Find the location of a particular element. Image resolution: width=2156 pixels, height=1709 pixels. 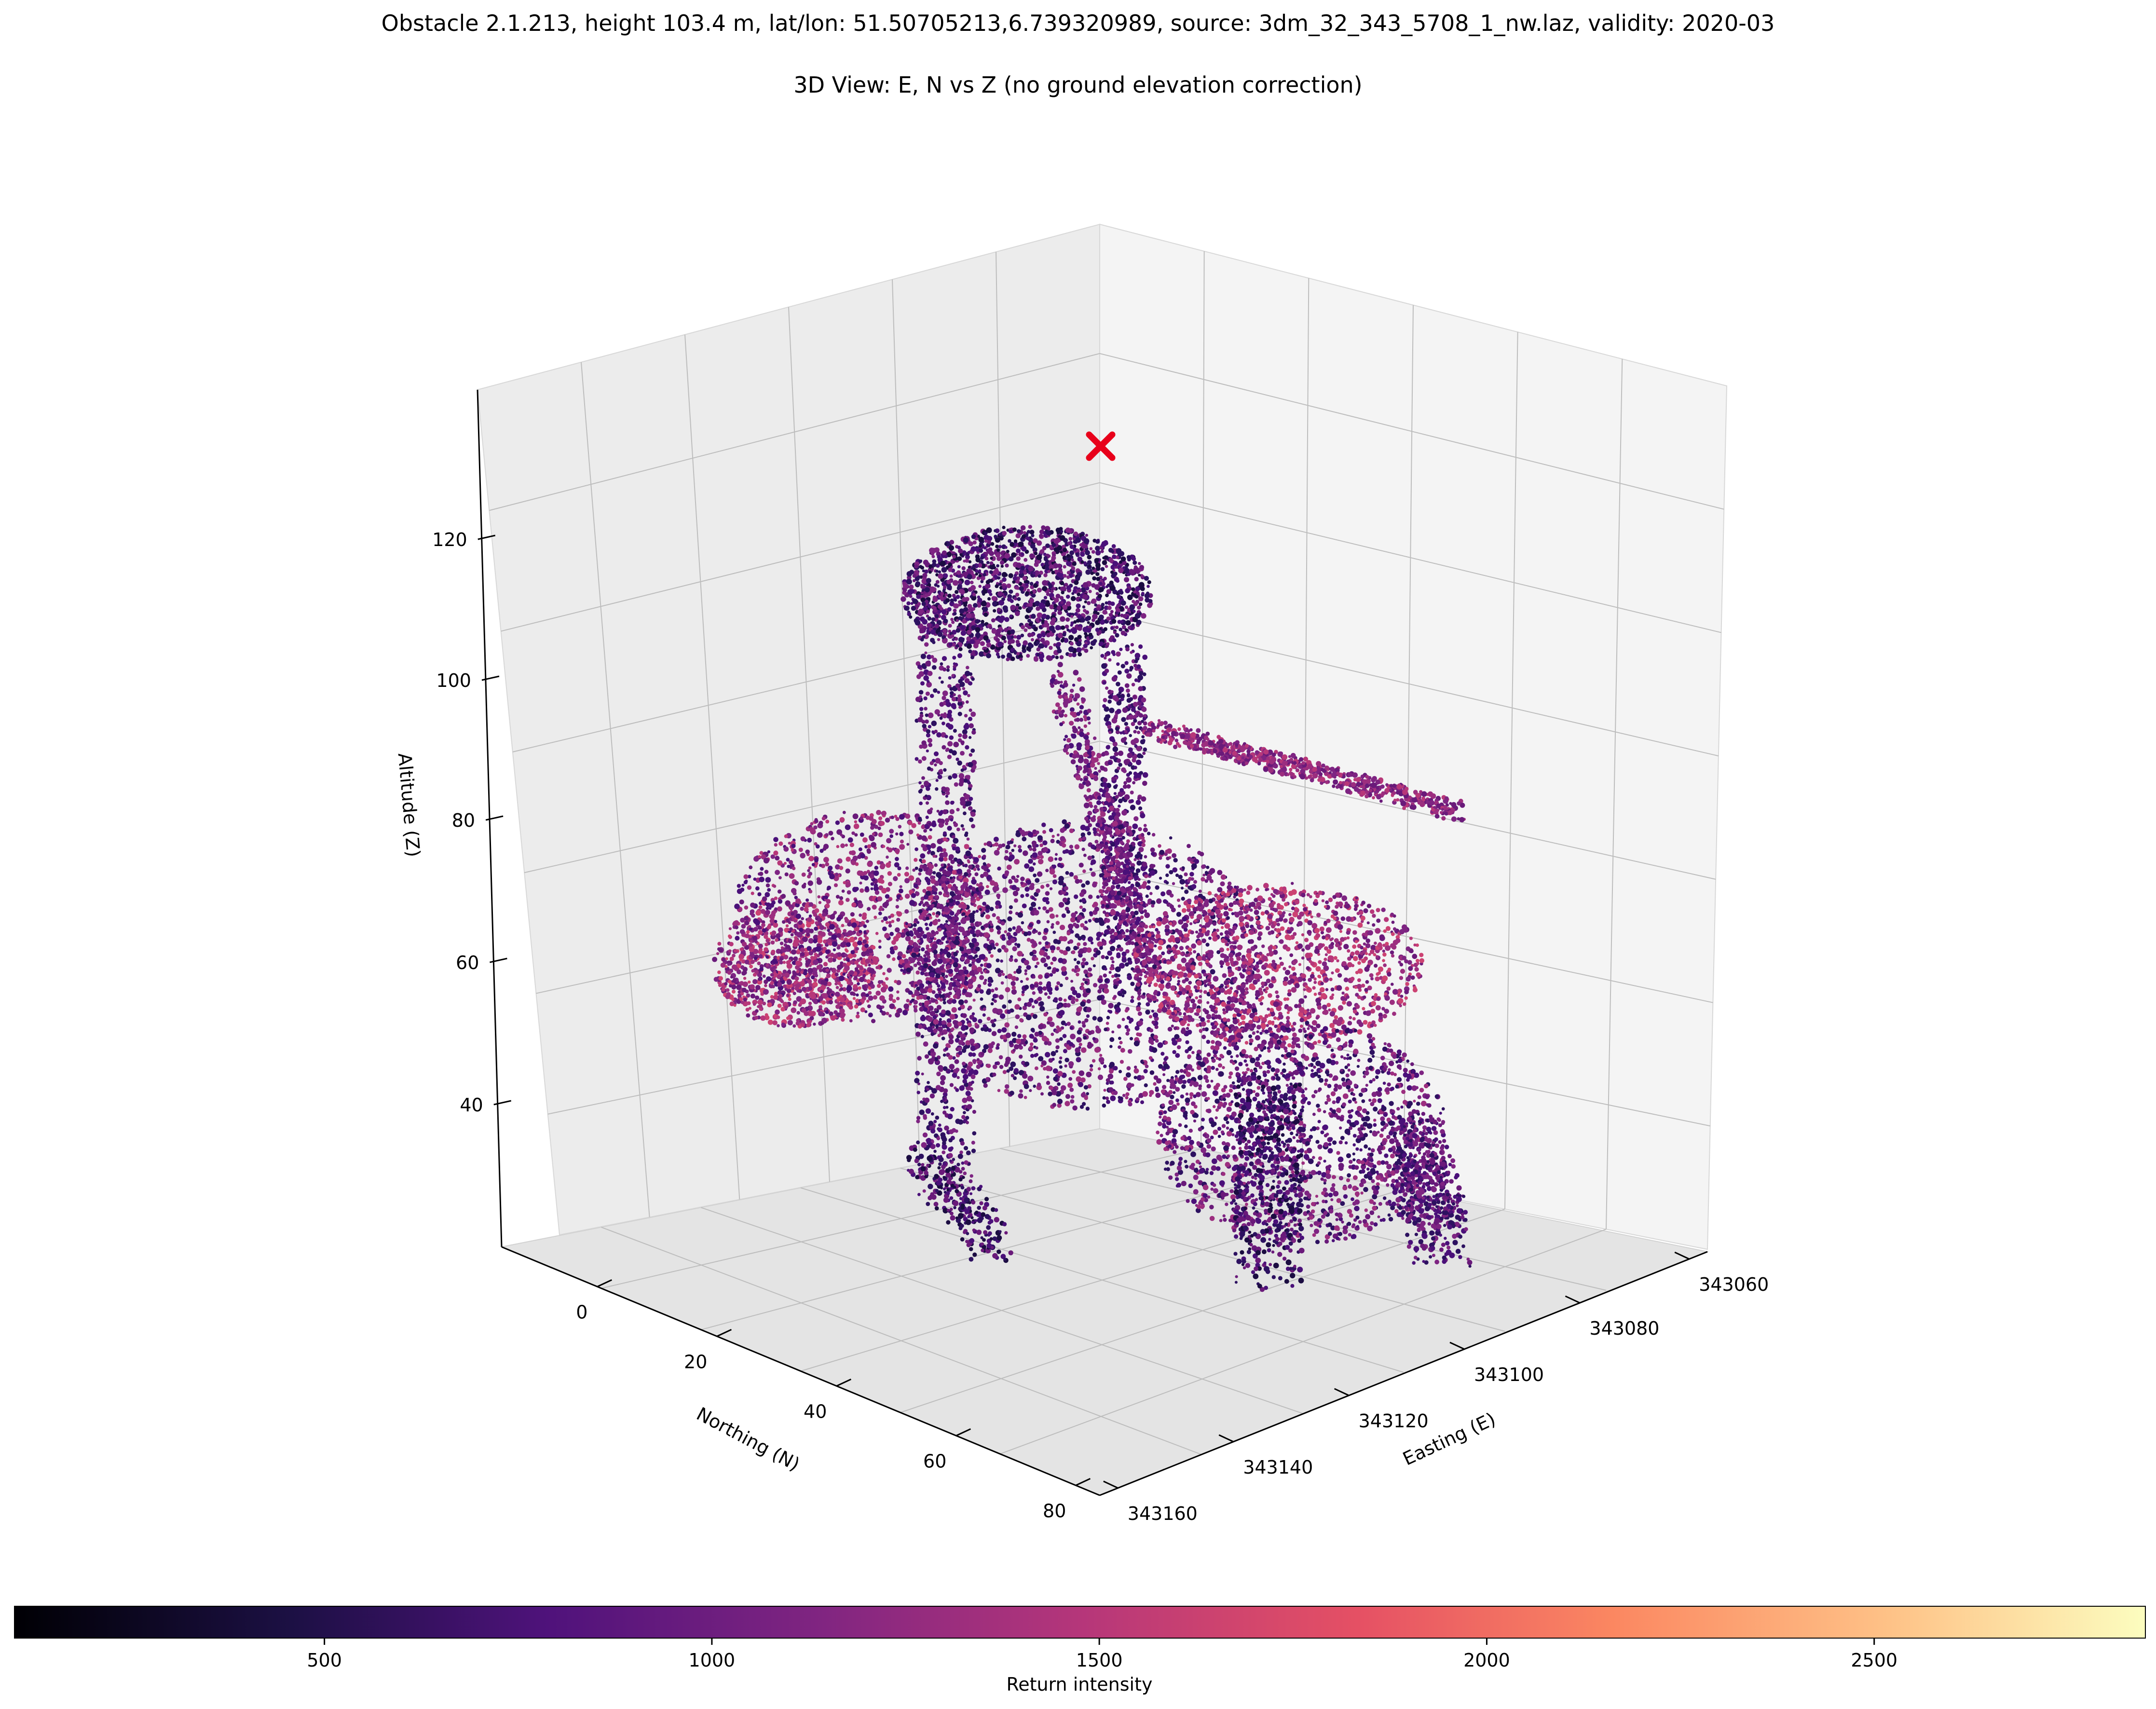

x-tick-label: 343140 is located at coordinates (1278, 1467).